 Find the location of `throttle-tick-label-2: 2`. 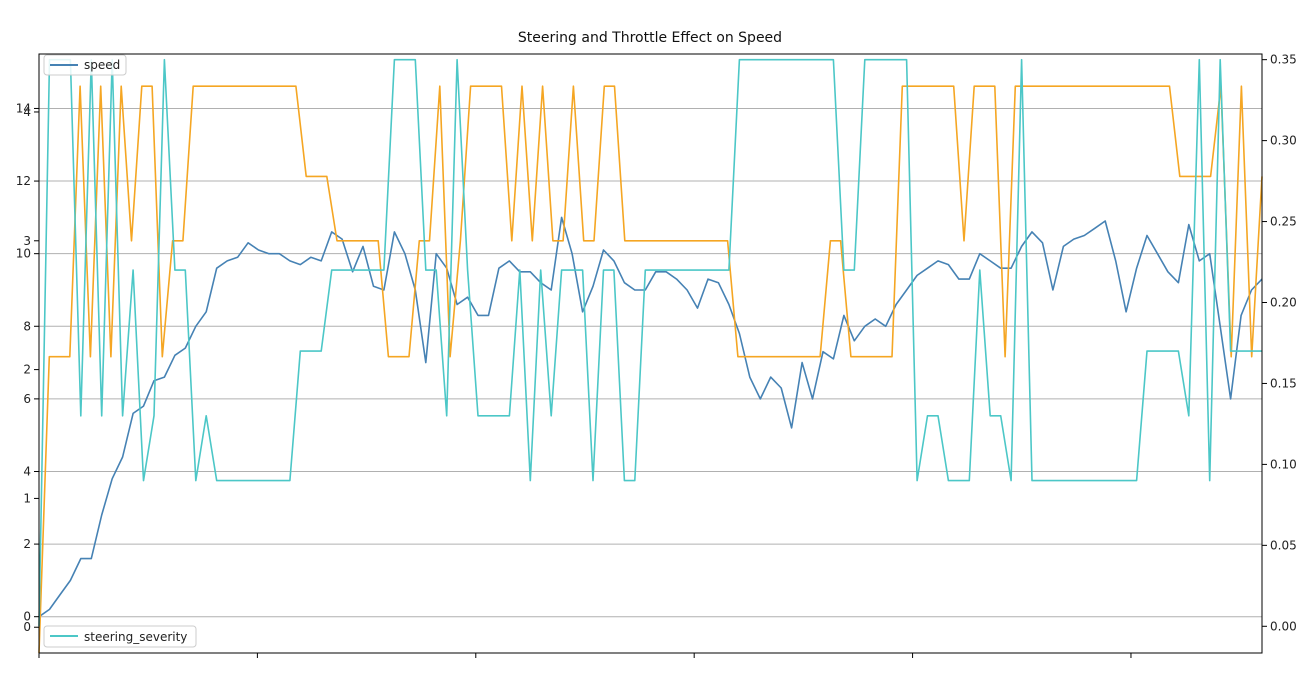

throttle-tick-label-2: 2 is located at coordinates (27, 370).